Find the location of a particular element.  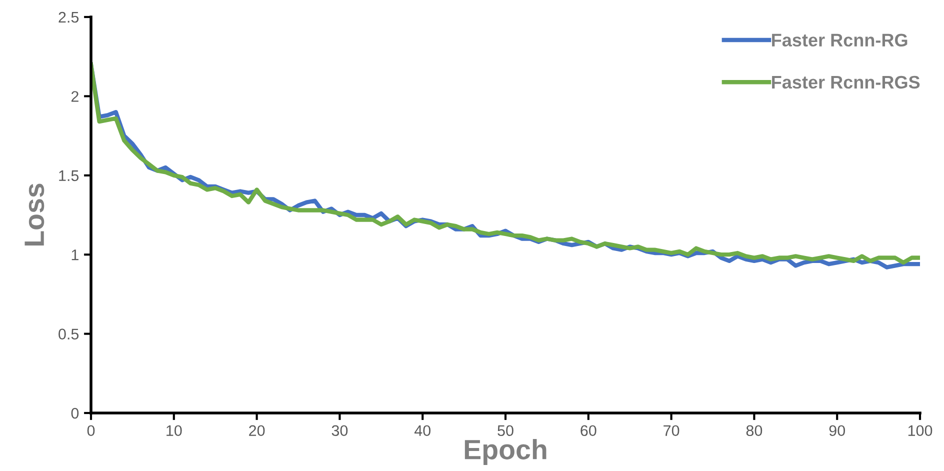

x-tick-label: 50 is located at coordinates (506, 430).